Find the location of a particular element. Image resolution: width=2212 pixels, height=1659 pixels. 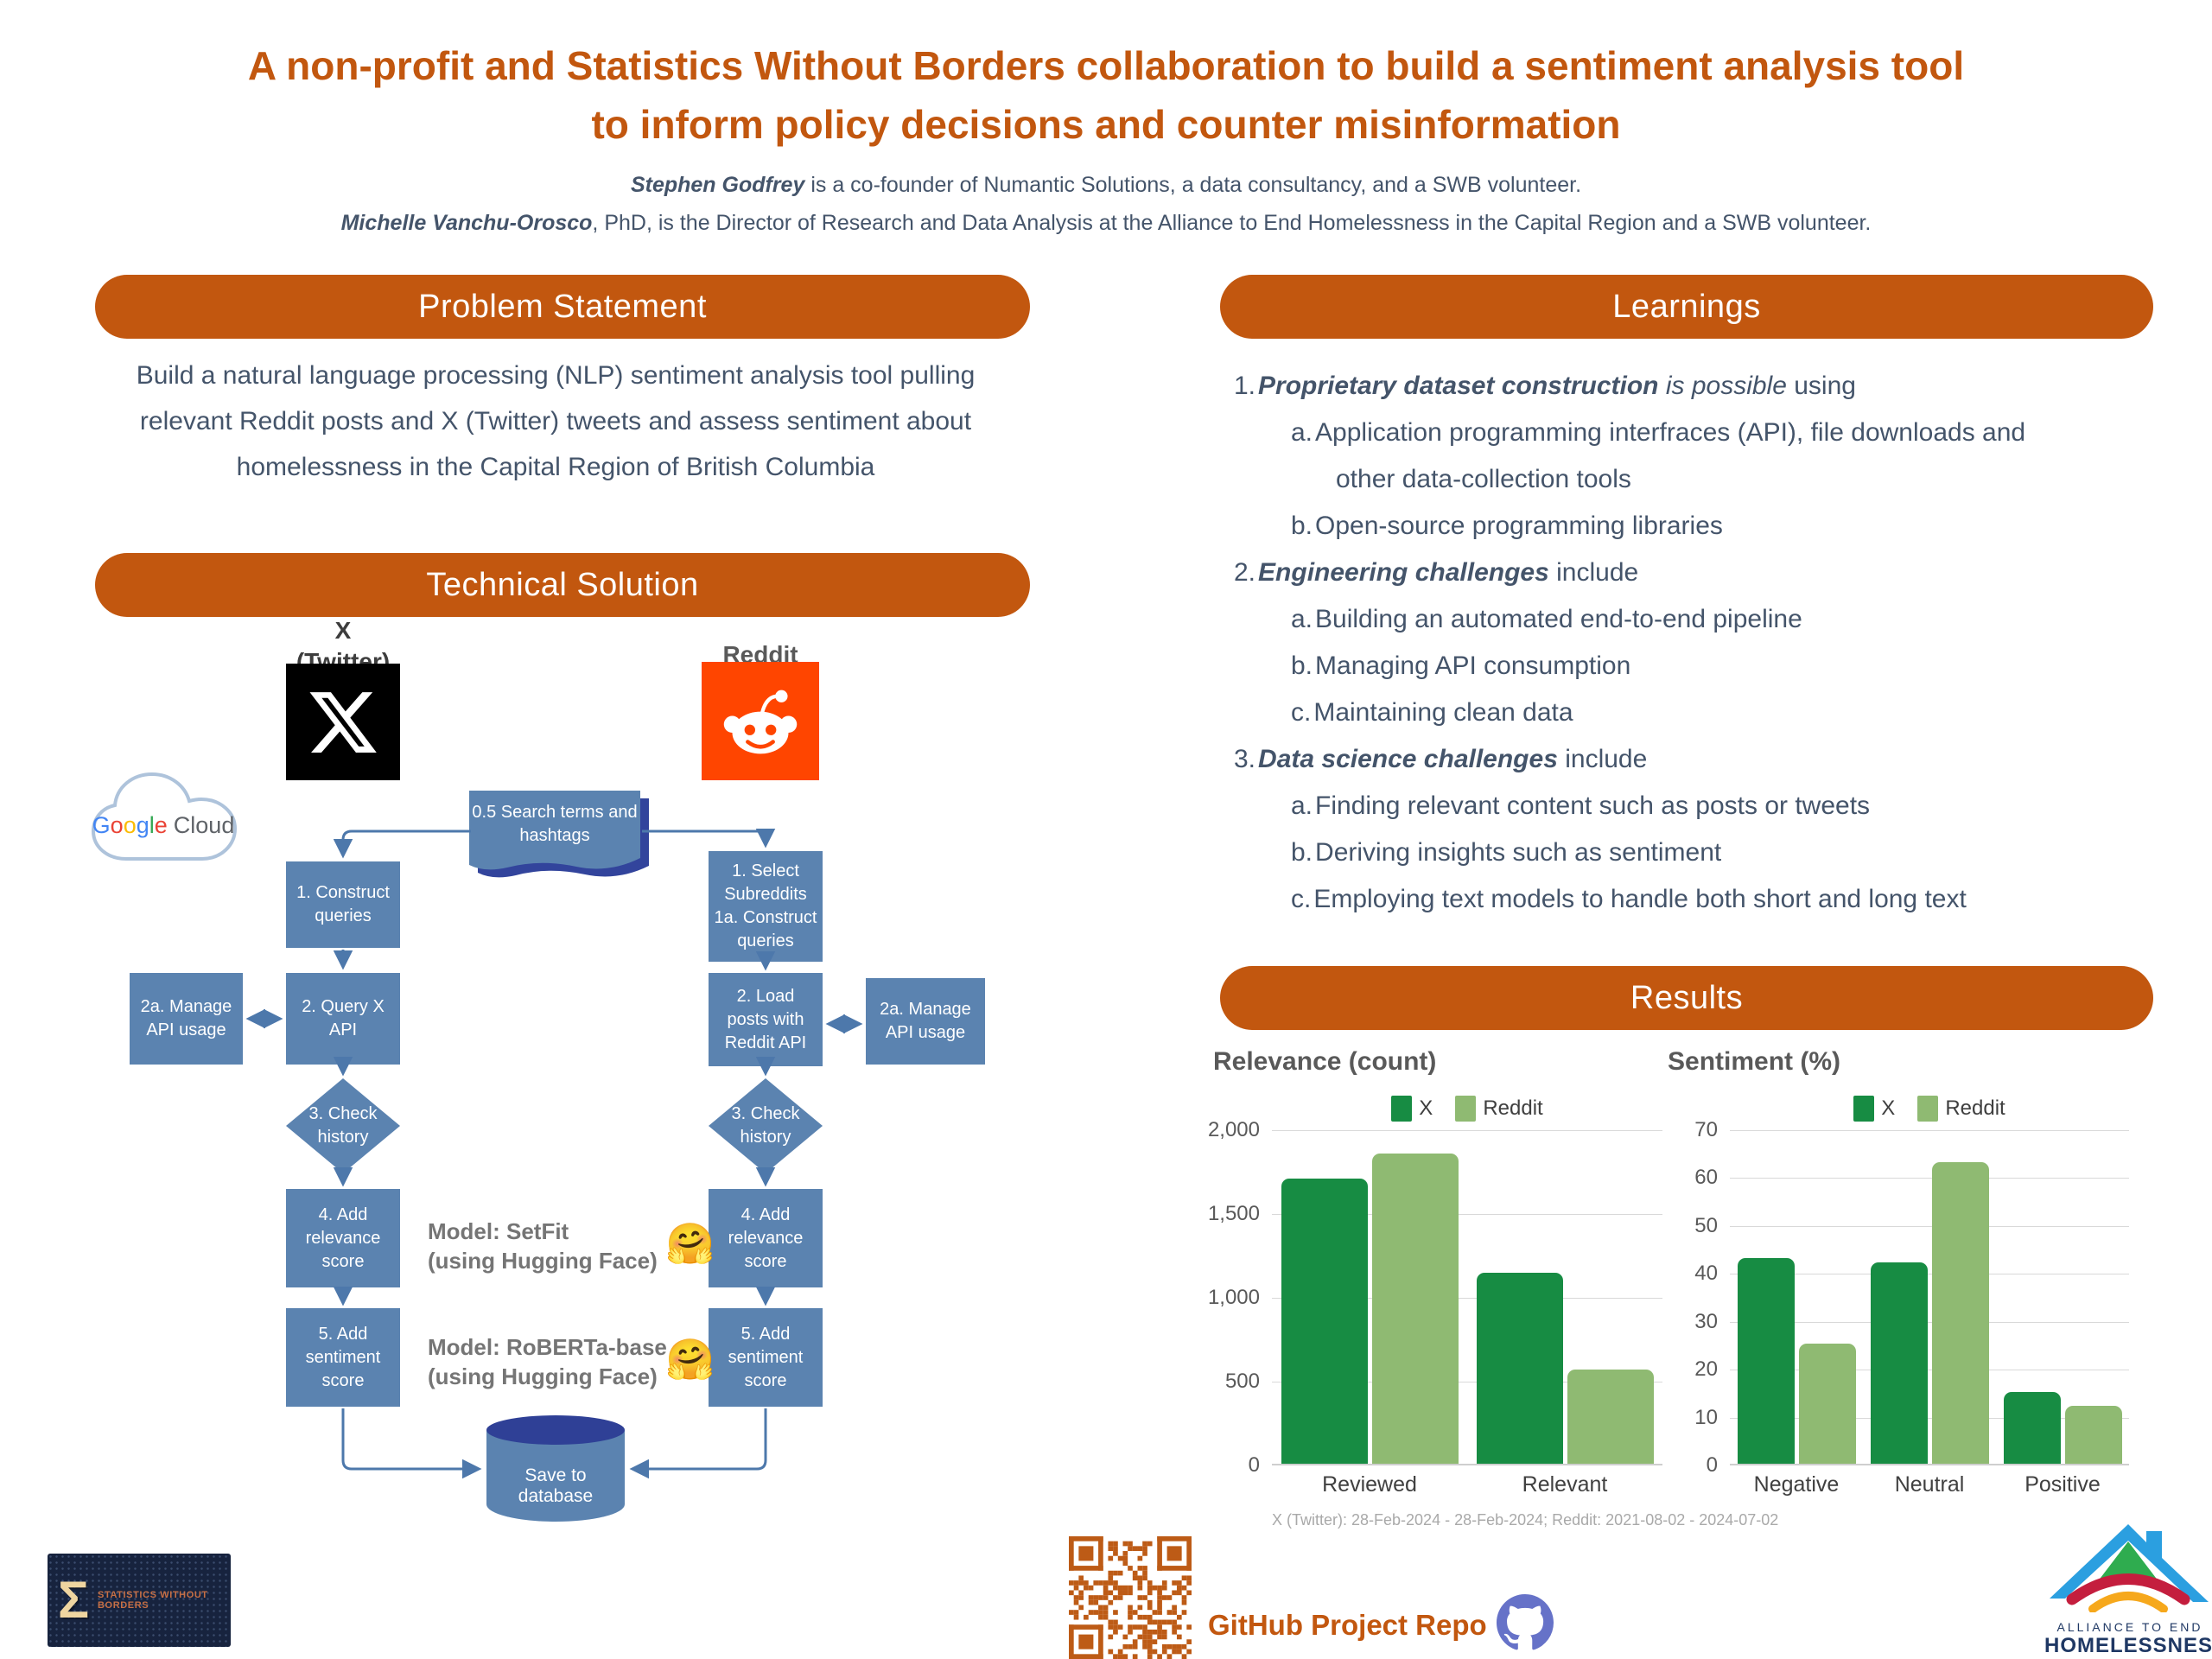

flow-x-query-api: 2. Query X API is located at coordinates (343, 1019).